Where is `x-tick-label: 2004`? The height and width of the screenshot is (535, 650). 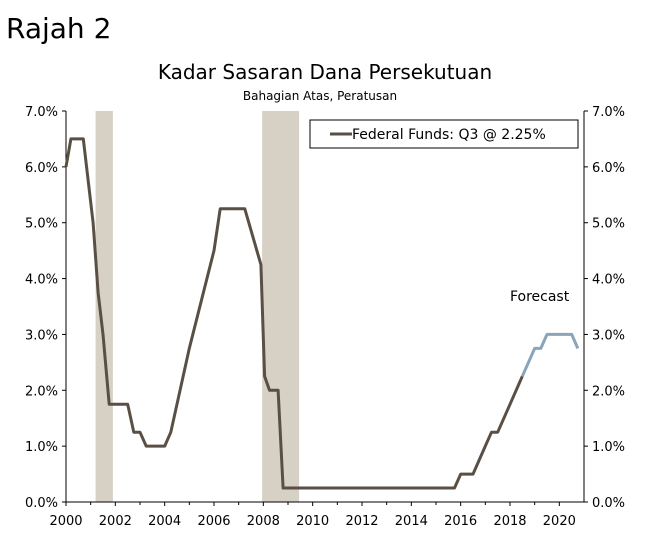 x-tick-label: 2004 is located at coordinates (164, 521).